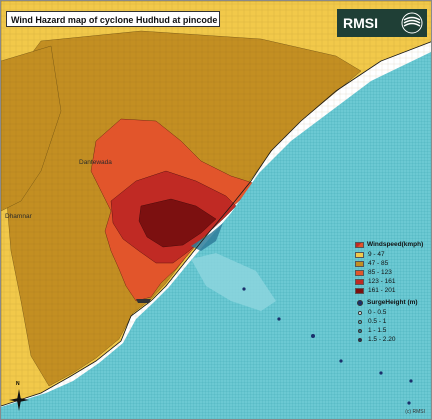 The image size is (432, 420). Describe the element at coordinates (233, 282) in the screenshot. I see `surge-plume` at that location.